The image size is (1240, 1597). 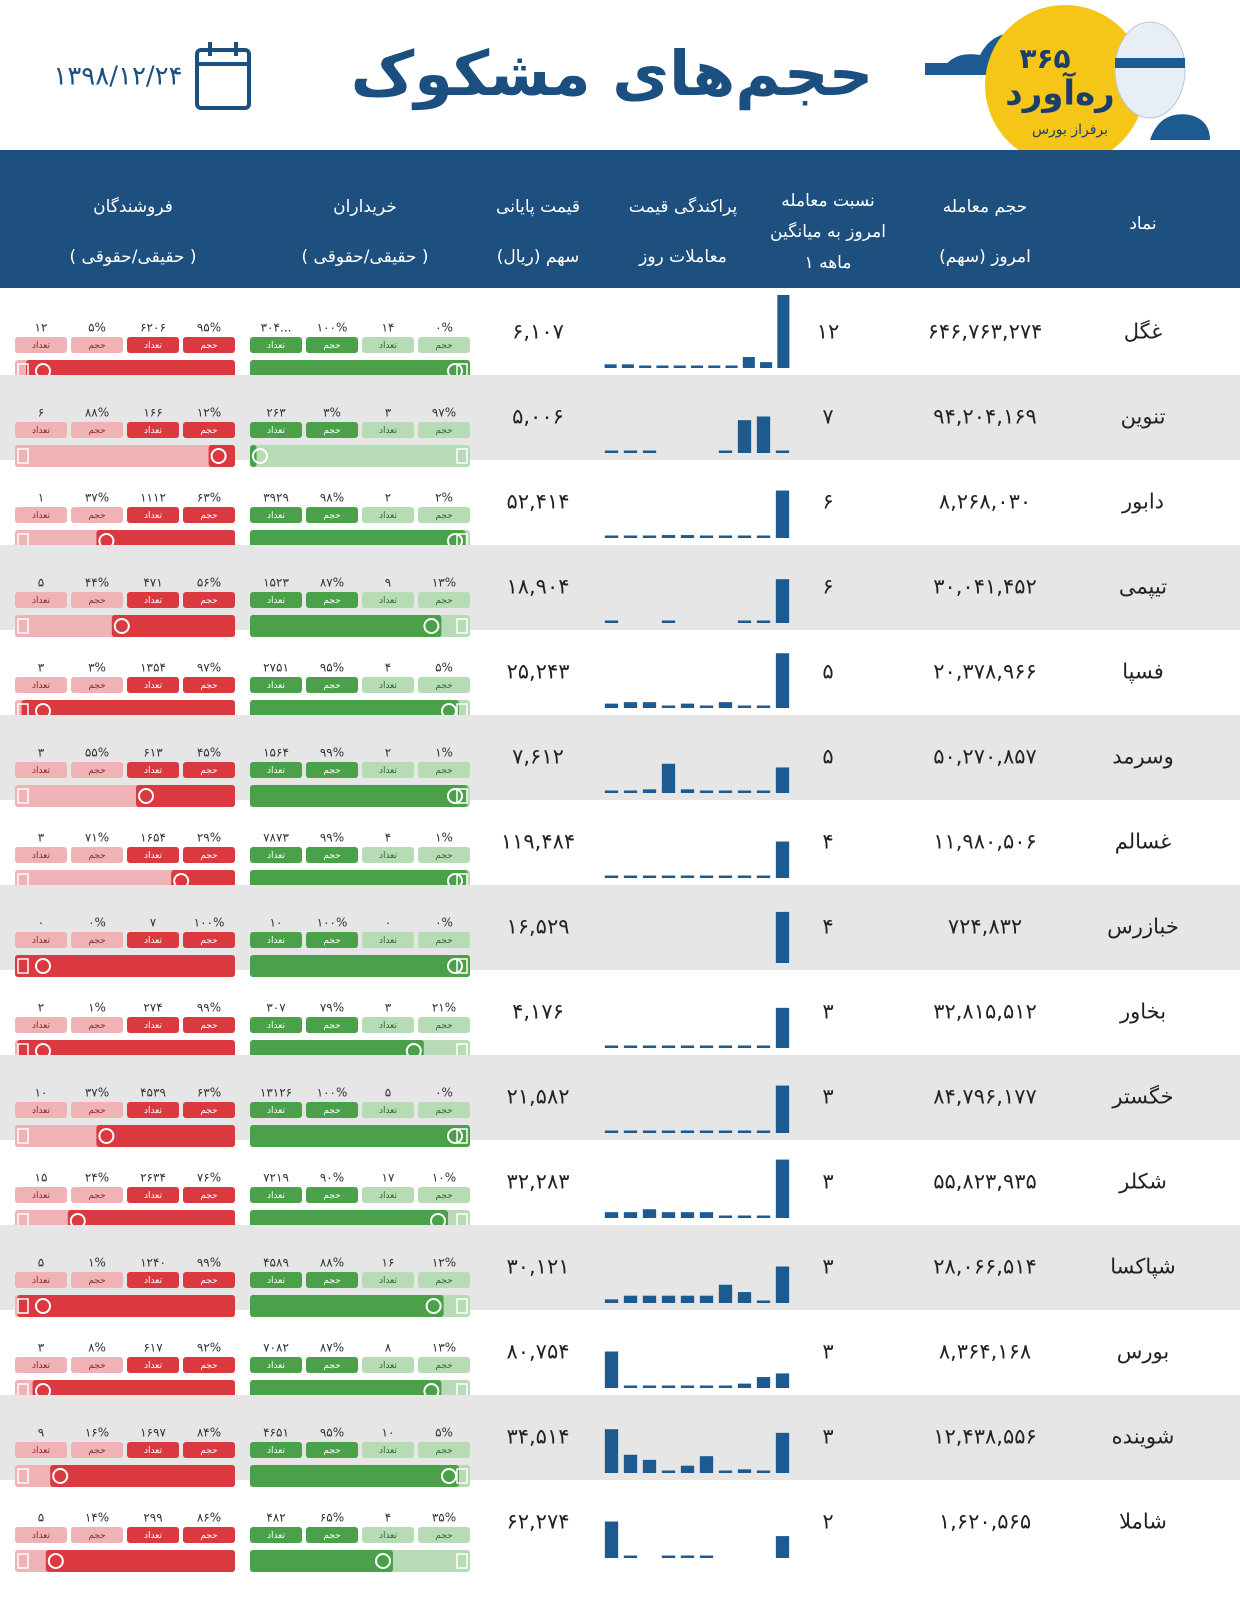 What do you see at coordinates (388, 413) in the screenshot?
I see `buyers-legal-count: ۳` at bounding box center [388, 413].